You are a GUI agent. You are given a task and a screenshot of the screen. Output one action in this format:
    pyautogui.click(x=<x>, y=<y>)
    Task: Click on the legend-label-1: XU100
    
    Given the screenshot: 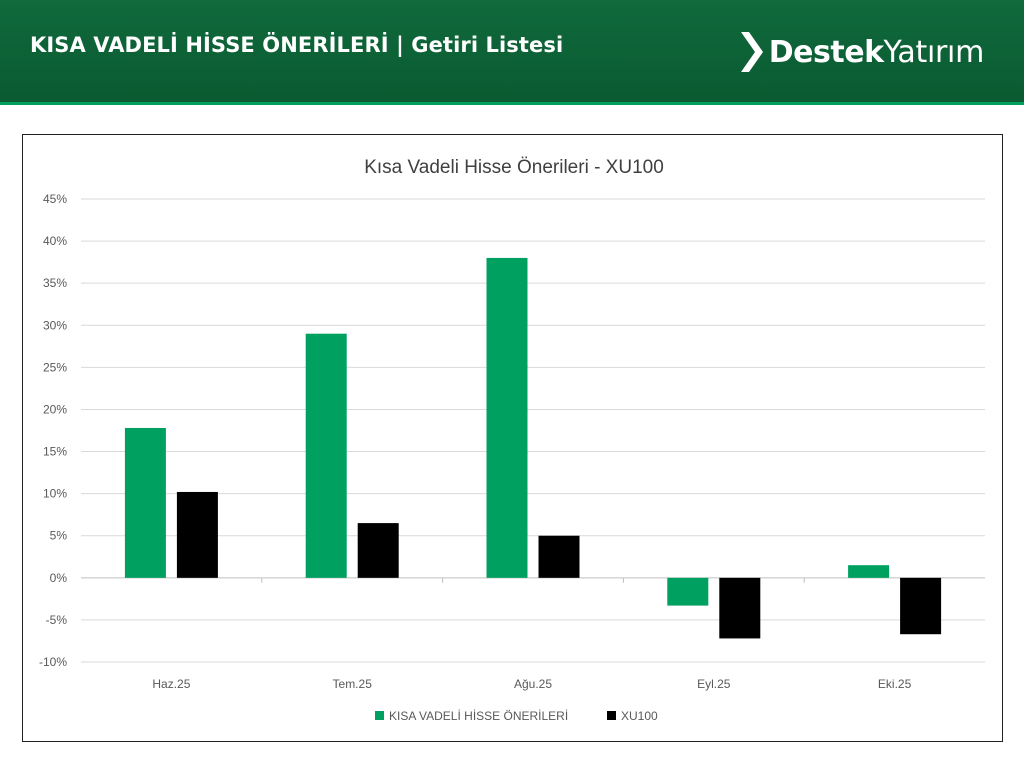 What is the action you would take?
    pyautogui.click(x=639, y=716)
    